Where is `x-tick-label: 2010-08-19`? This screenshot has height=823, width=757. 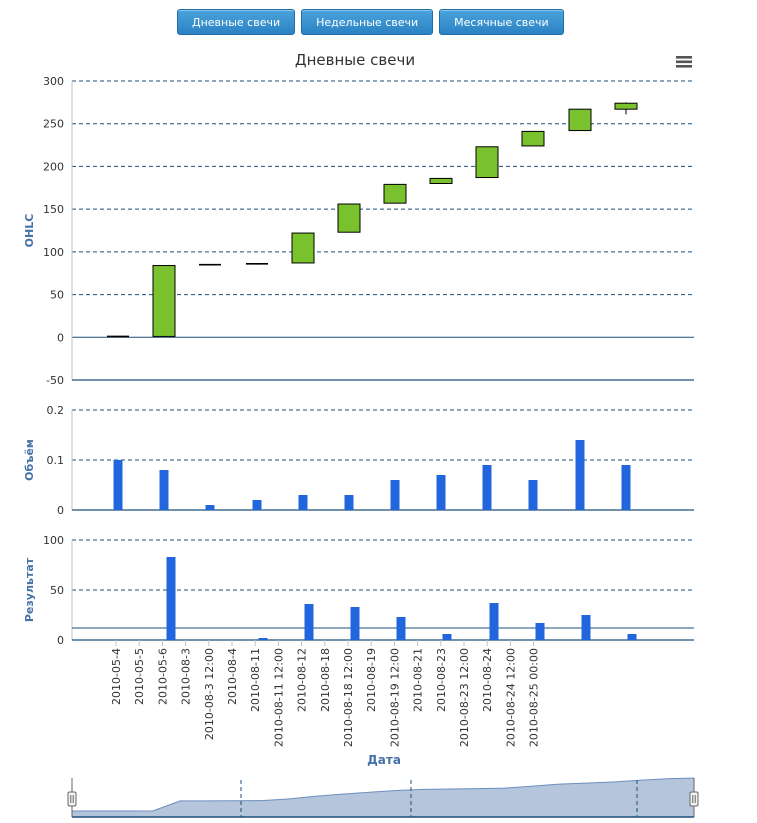 x-tick-label: 2010-08-19 is located at coordinates (371, 680).